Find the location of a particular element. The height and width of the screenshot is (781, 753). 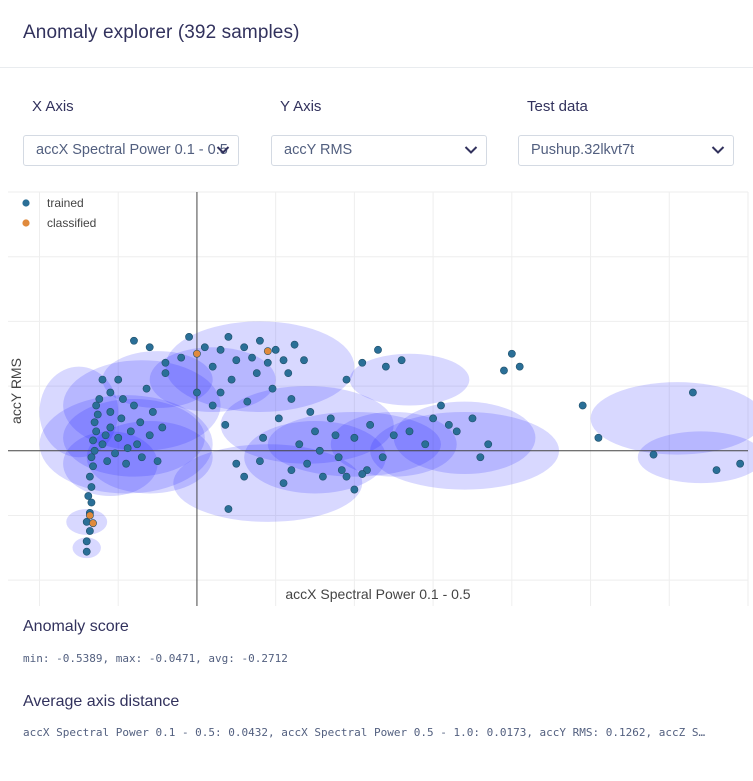

x-axis-select: accX Spectral Power 0.1 - 0.5 is located at coordinates (131, 150).